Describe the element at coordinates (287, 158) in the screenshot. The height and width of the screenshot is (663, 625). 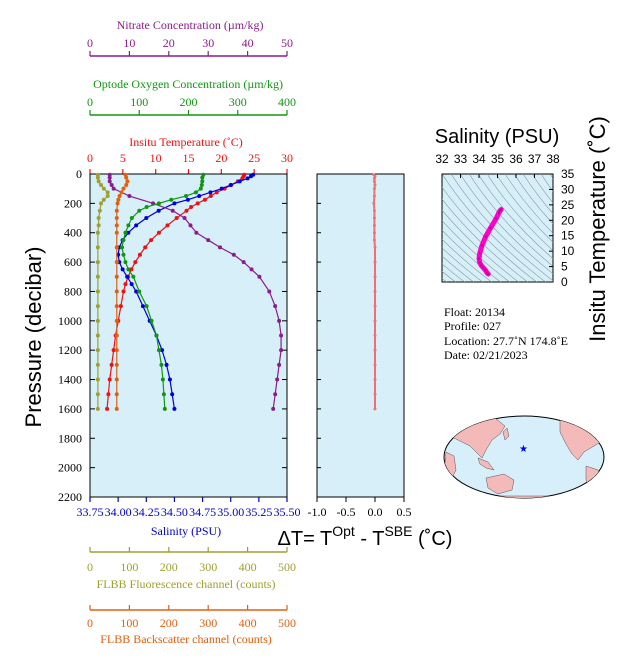
I see `temperature-tick-label: 30` at that location.